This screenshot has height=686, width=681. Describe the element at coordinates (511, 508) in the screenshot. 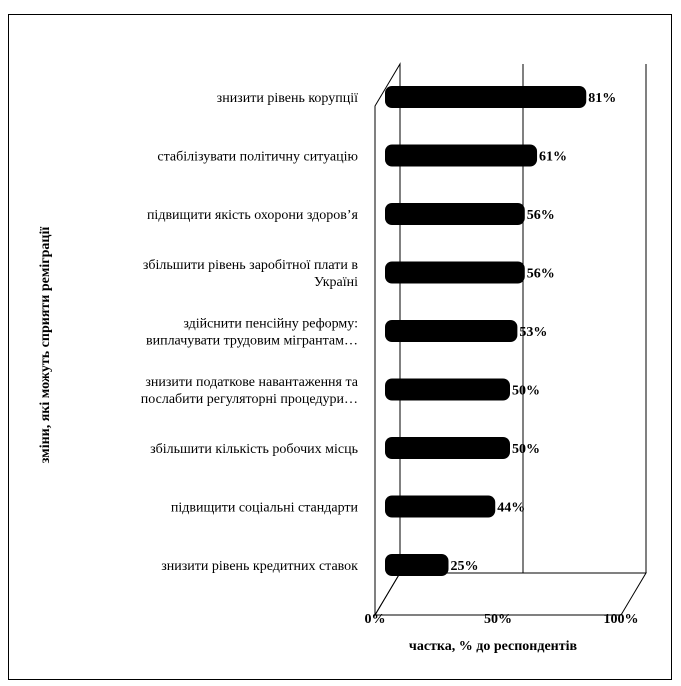

I see `value-label-7: 44%` at that location.